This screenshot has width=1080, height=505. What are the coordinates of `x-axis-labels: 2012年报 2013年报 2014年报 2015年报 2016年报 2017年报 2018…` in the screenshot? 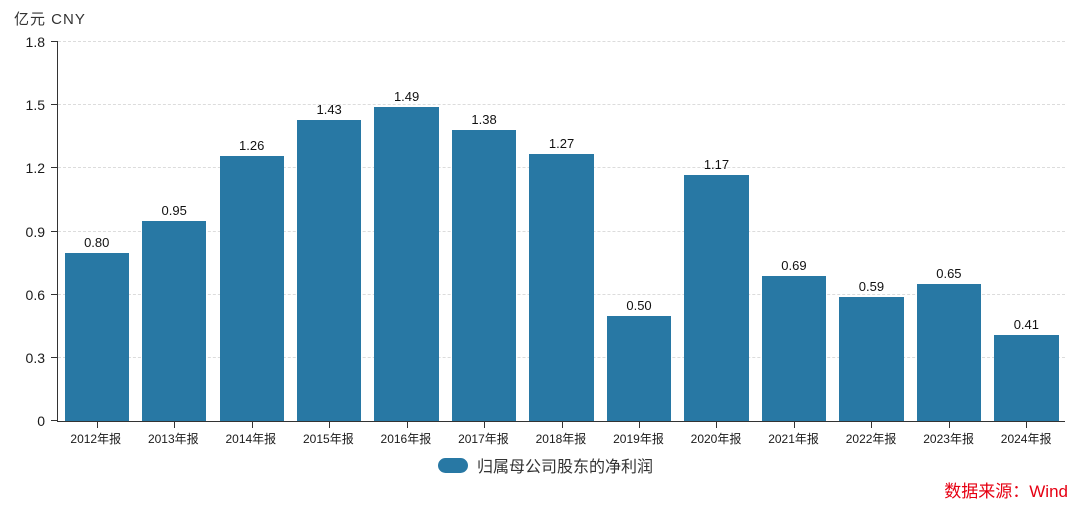 It's located at (561, 438).